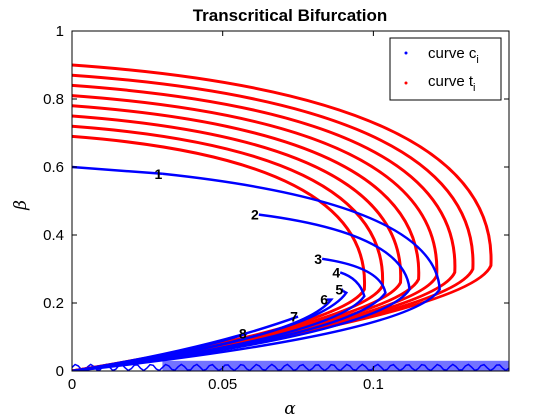 Image resolution: width=560 pixels, height=420 pixels. Describe the element at coordinates (53, 235) in the screenshot. I see `y-tick-label: 0.4` at that location.